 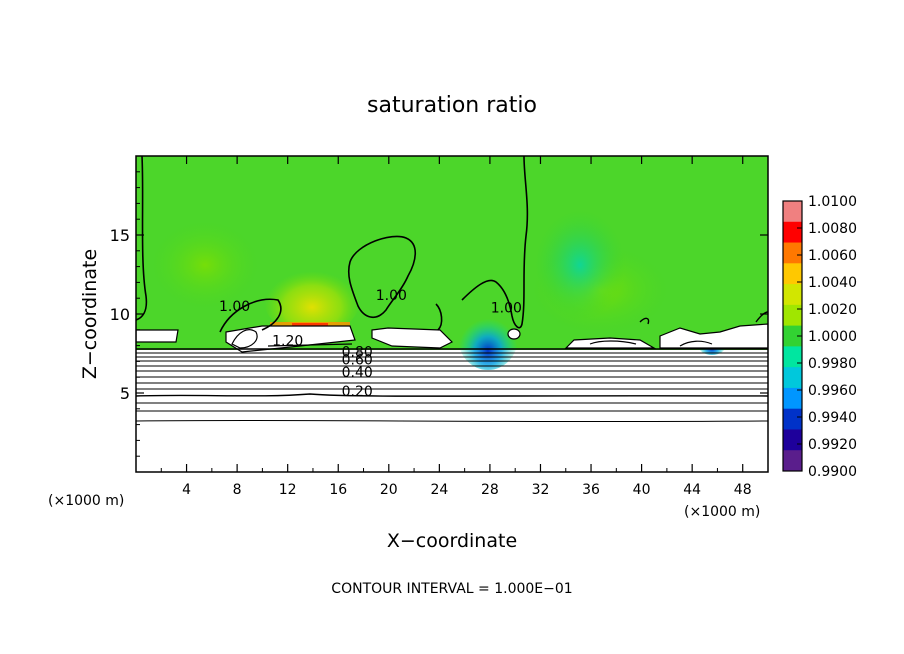 I want to click on y-tick-label: 5, so click(x=125, y=393).